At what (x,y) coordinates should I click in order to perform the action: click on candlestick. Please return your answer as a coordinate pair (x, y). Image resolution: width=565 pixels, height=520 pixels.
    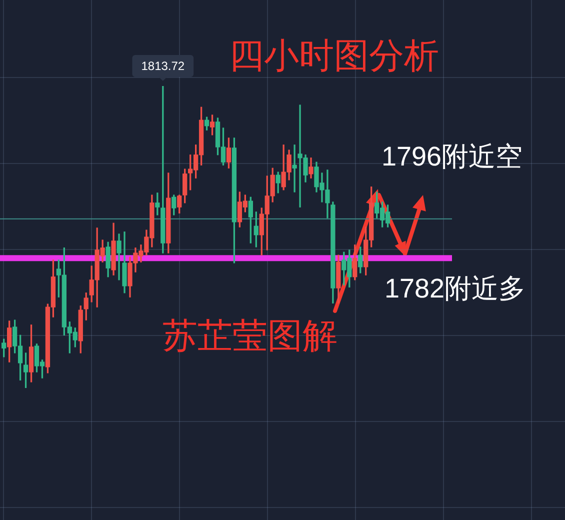
    Looking at the image, I should click on (294, 168).